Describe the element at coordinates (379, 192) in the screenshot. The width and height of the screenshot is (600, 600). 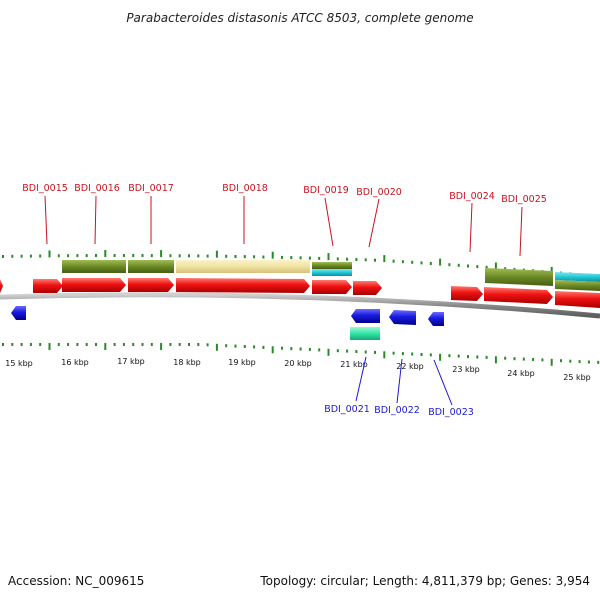
I see `gene-label-bdi-0020: BDI_0020` at that location.